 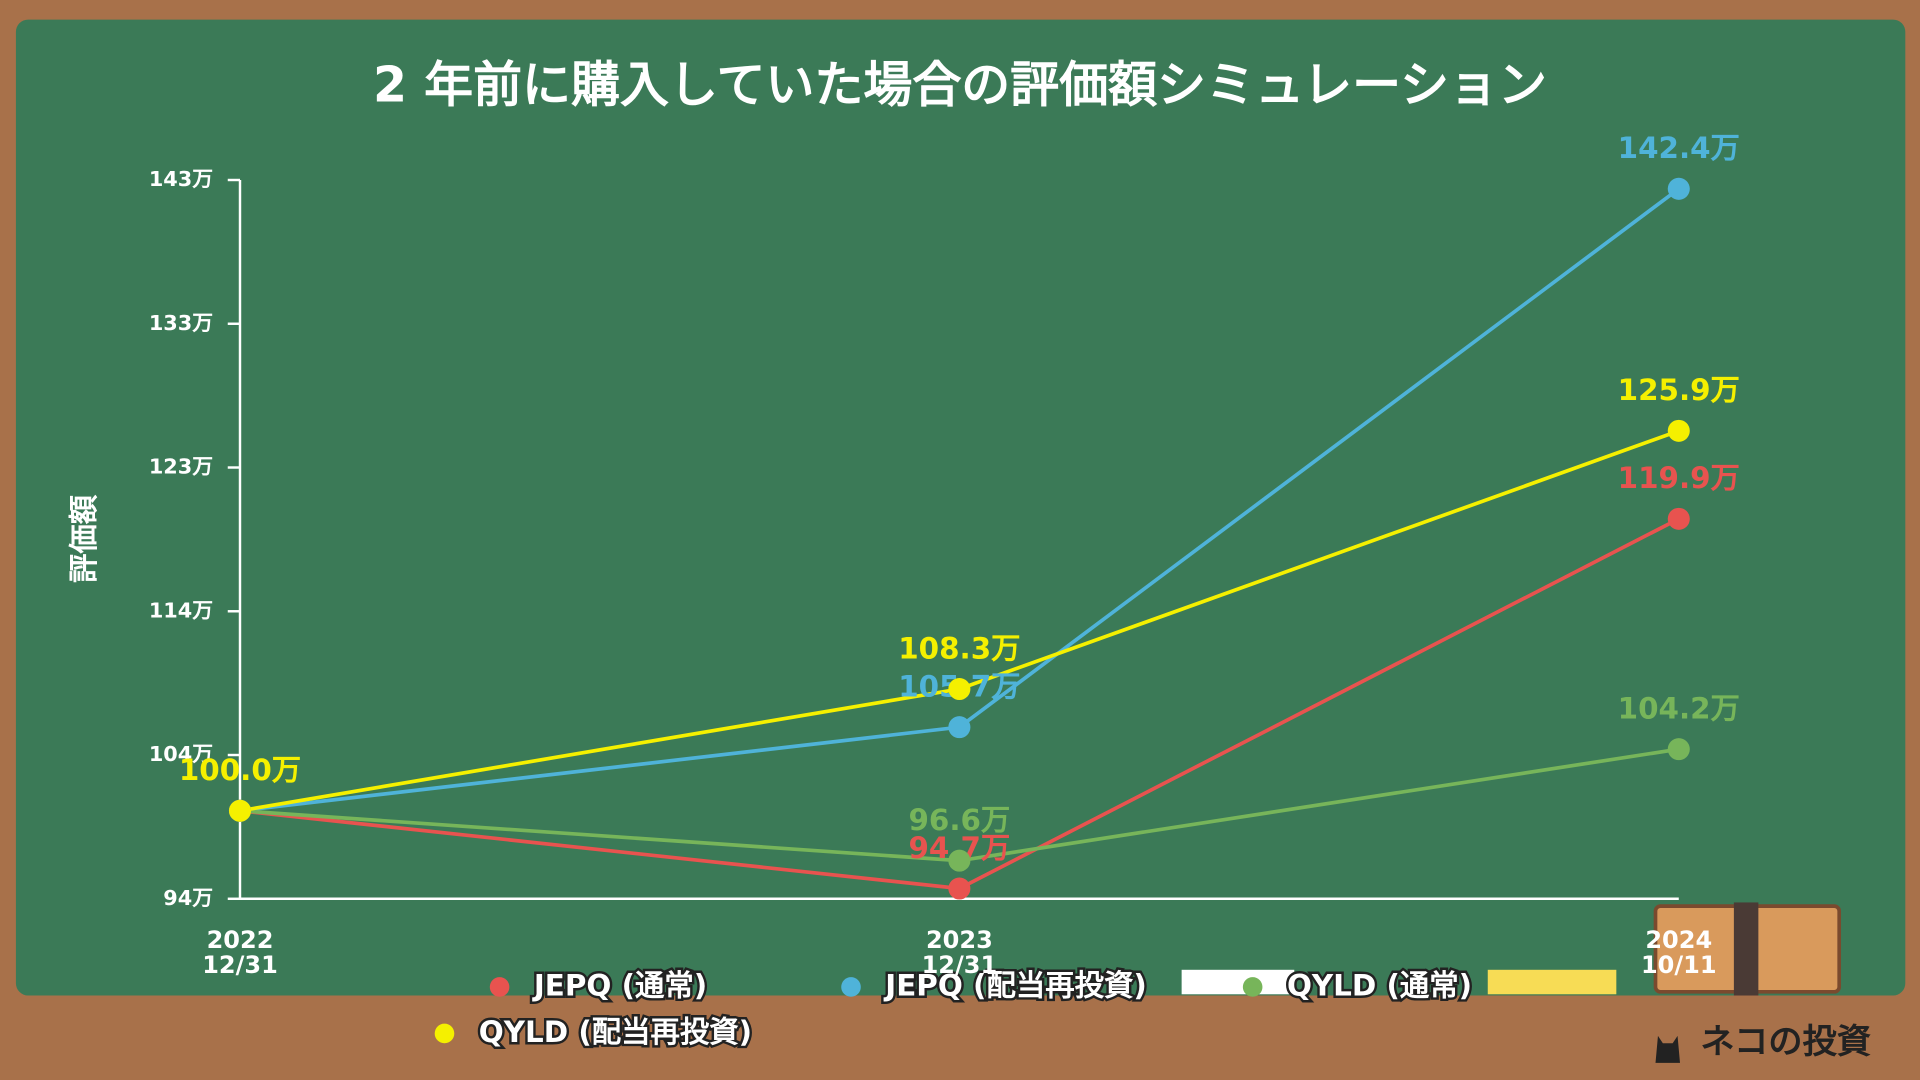 What do you see at coordinates (1785, 1042) in the screenshot?
I see `logo: ネコの投資` at bounding box center [1785, 1042].